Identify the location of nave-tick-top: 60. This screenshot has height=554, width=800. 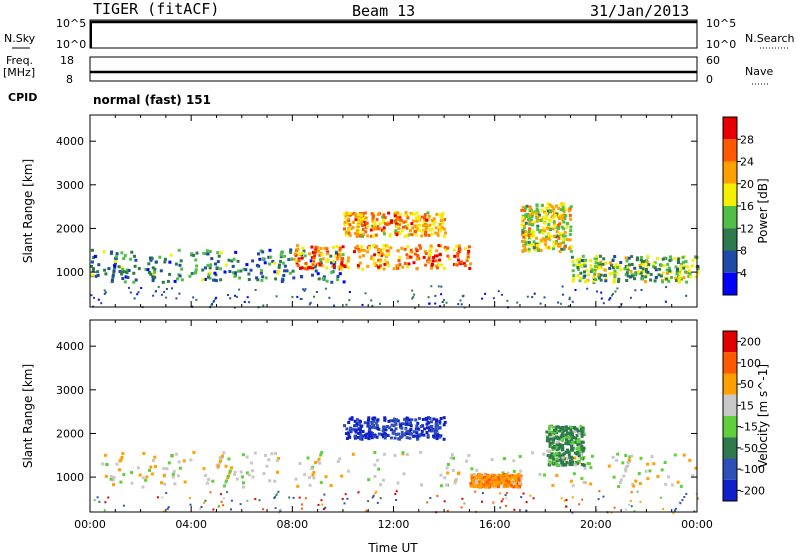
(713, 60).